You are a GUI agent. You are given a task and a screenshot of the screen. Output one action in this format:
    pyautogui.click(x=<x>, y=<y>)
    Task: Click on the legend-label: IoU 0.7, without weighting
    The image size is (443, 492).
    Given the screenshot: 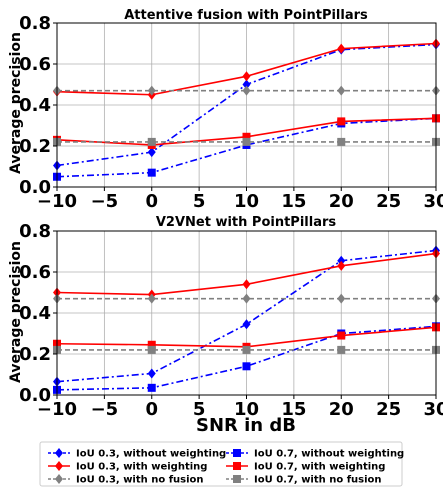 What is the action you would take?
    pyautogui.click(x=329, y=454)
    